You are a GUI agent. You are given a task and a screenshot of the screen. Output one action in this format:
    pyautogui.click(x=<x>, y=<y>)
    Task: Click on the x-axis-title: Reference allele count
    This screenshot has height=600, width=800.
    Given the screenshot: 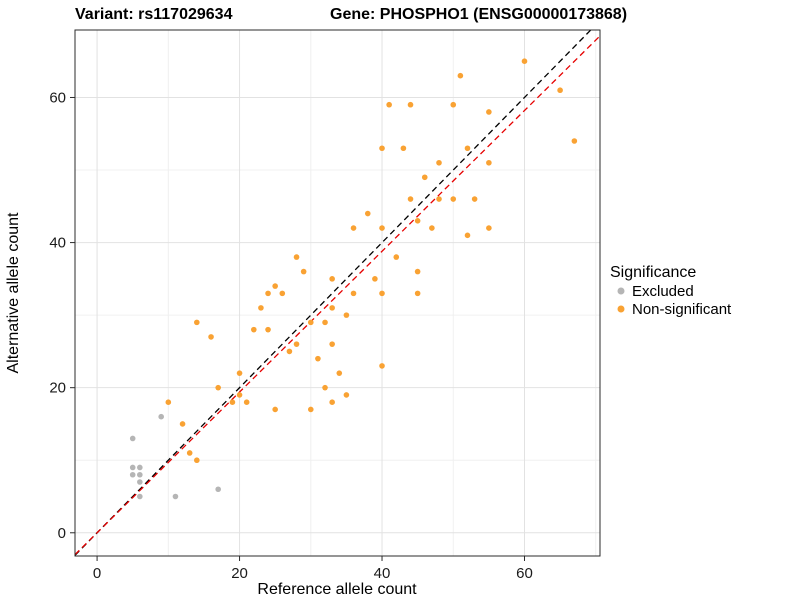 What is the action you would take?
    pyautogui.click(x=337, y=589)
    